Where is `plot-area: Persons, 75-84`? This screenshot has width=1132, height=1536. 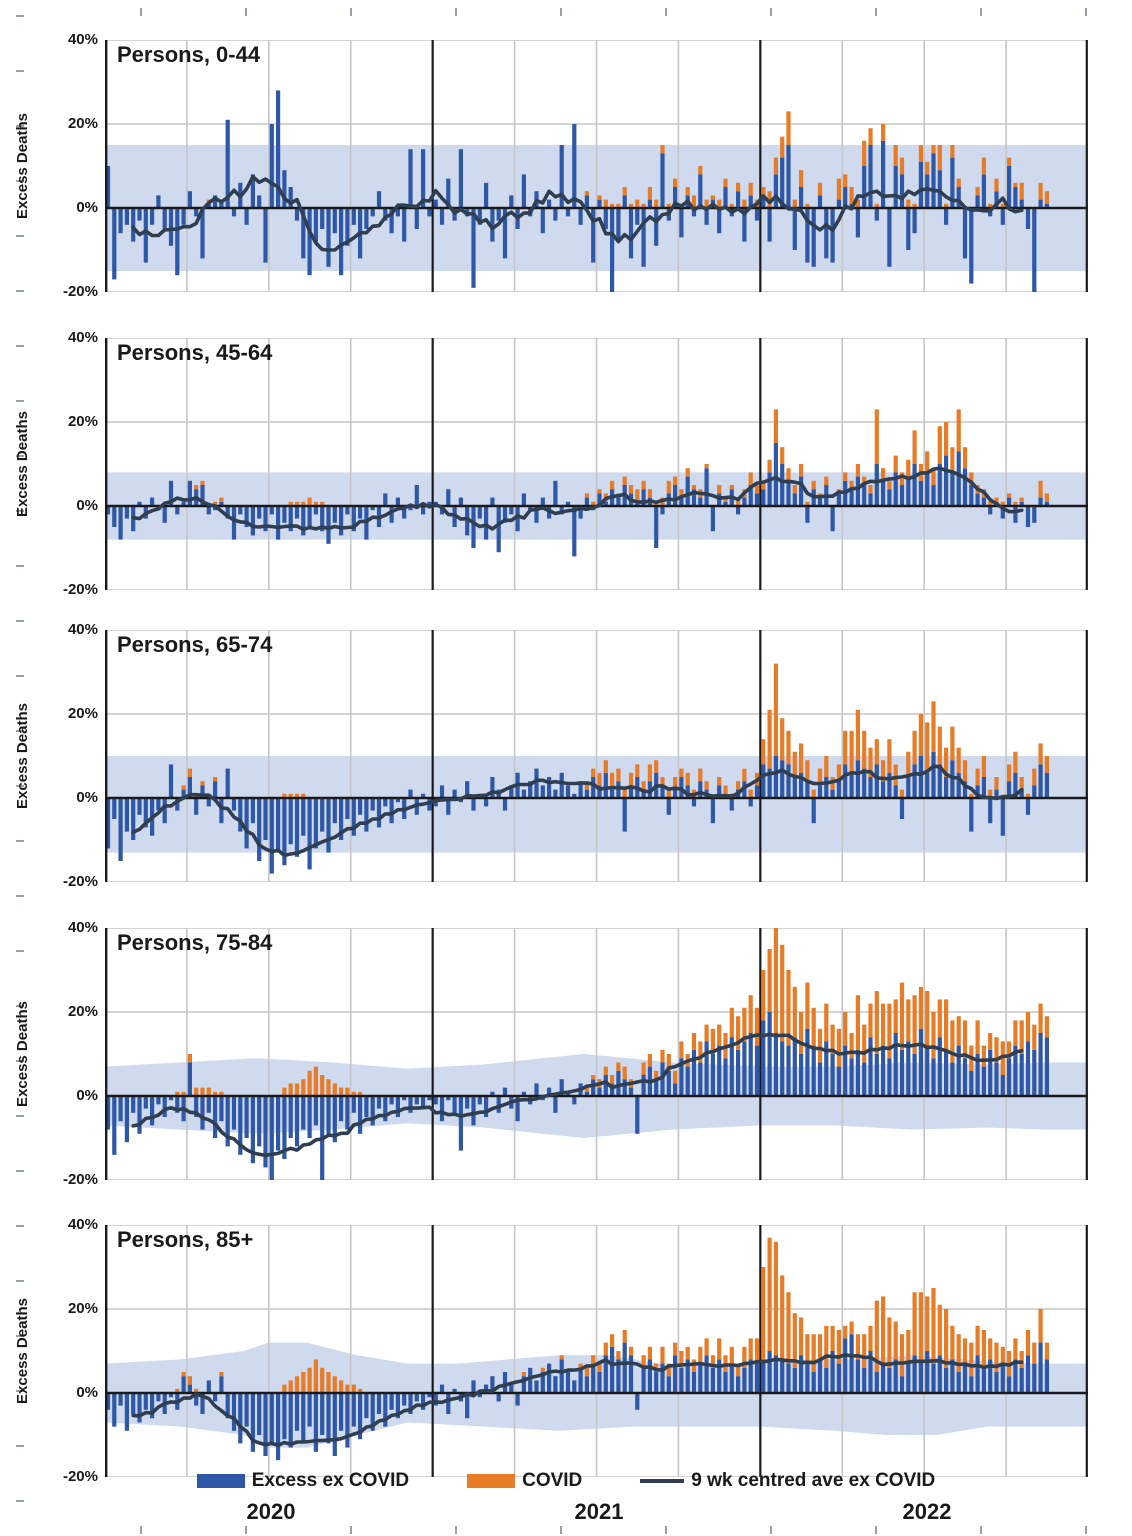 plot-area: Persons, 75-84 is located at coordinates (596, 1054).